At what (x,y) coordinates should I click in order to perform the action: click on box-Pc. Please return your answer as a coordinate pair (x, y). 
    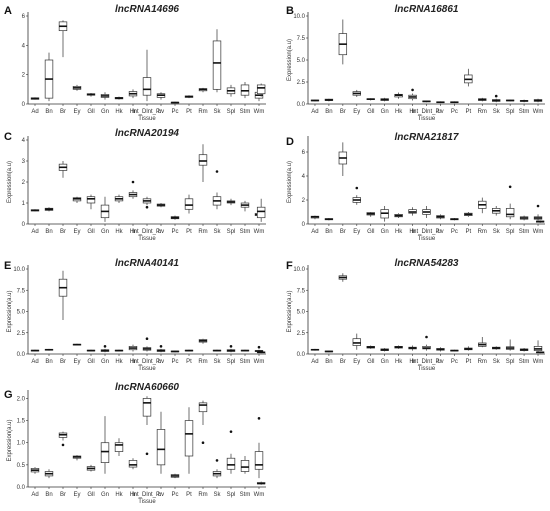
    Looking at the image, I should click on (454, 350).